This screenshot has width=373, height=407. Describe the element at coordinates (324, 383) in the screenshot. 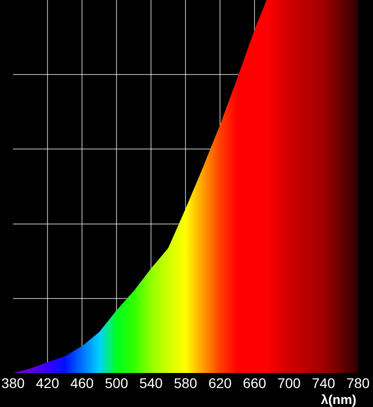

I see `x-tick-label: 740` at that location.